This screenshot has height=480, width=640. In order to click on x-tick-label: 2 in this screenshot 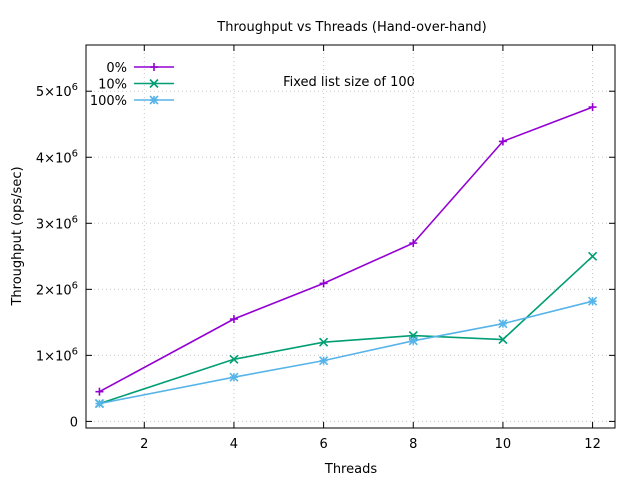, I will do `click(144, 444)`.